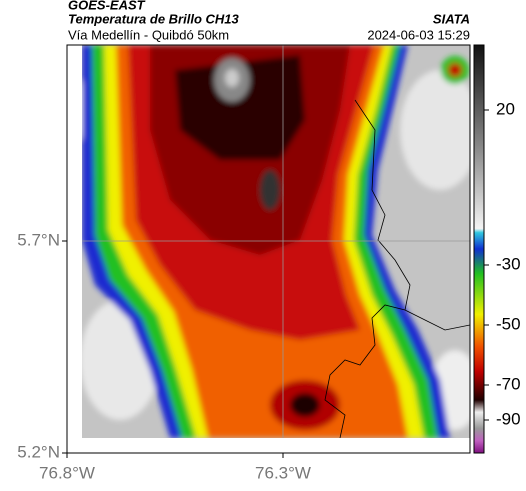  I want to click on colorbar, so click(479, 249).